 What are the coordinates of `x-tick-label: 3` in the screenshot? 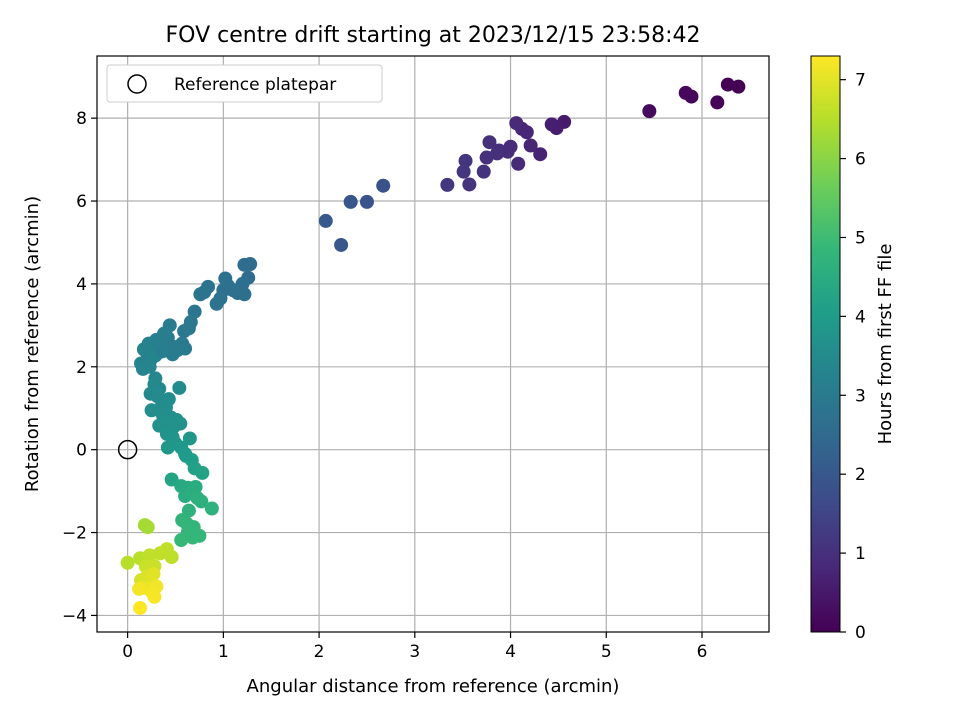 It's located at (414, 652).